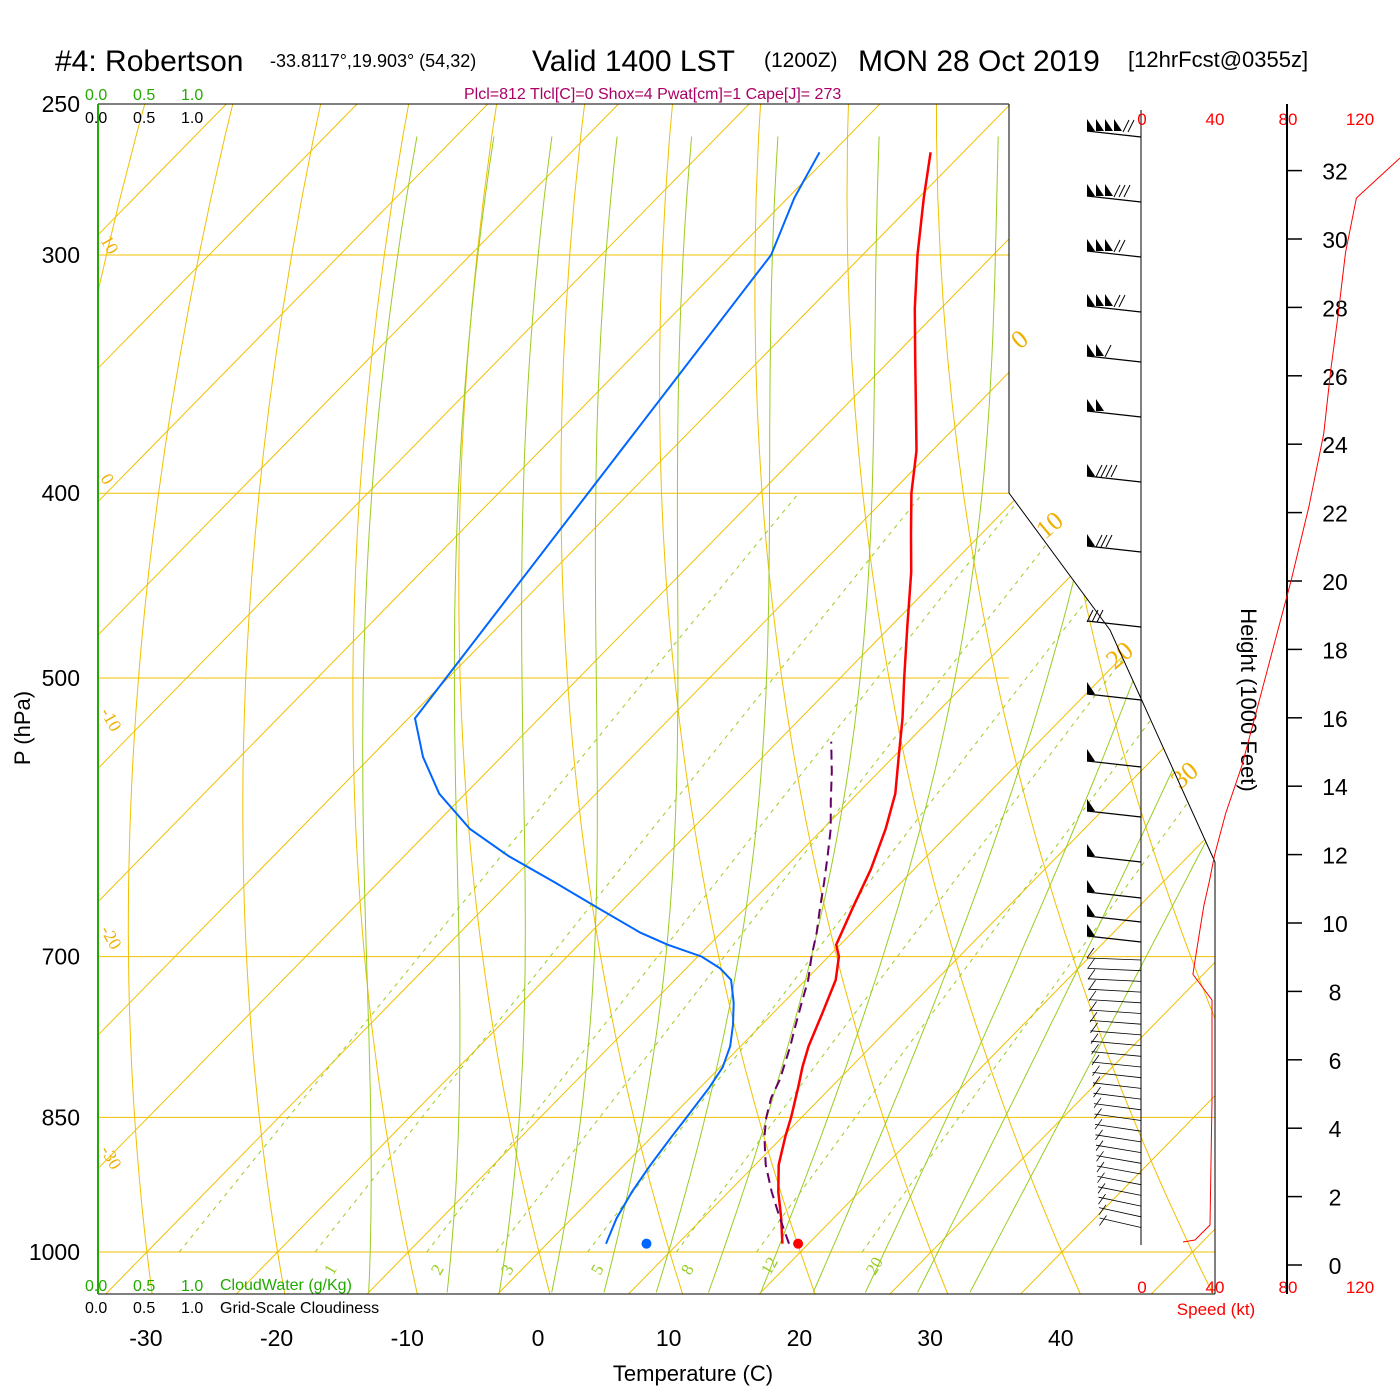 The image size is (1400, 1400). I want to click on height-tick-10: 10, so click(1335, 924).